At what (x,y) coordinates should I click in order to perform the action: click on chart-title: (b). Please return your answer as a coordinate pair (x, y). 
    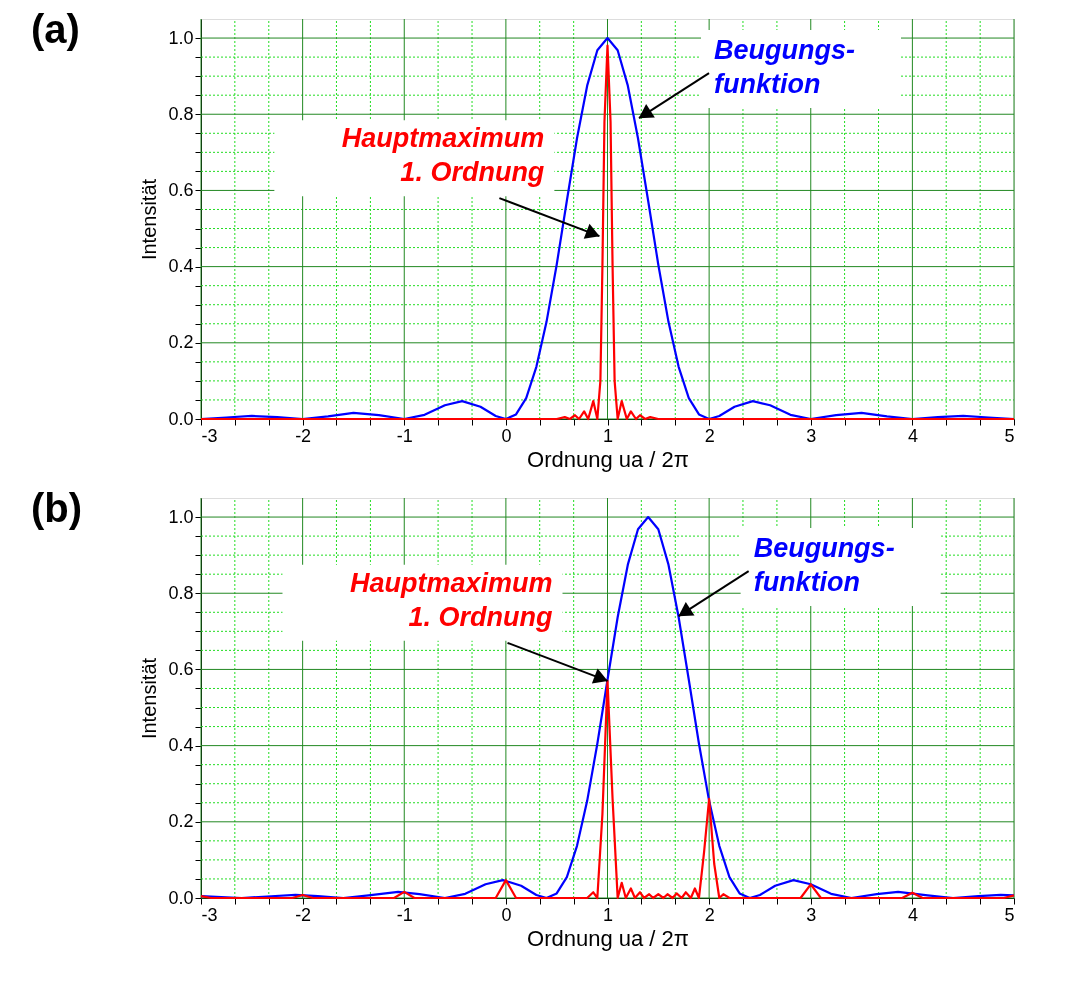
    Looking at the image, I should click on (57, 508).